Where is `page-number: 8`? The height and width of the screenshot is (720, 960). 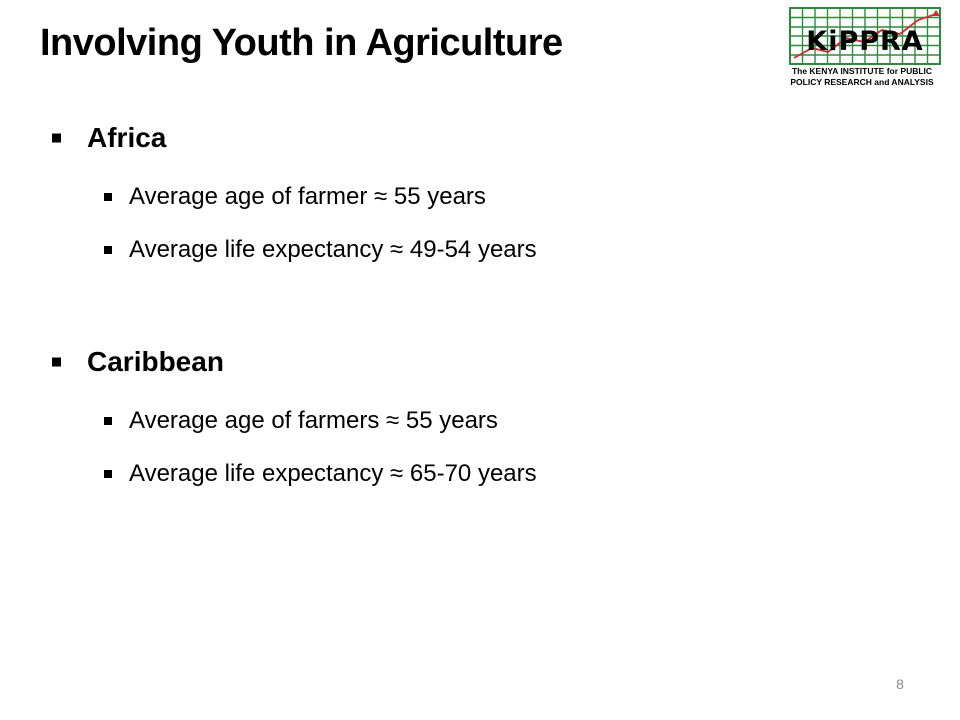
page-number: 8 is located at coordinates (900, 684).